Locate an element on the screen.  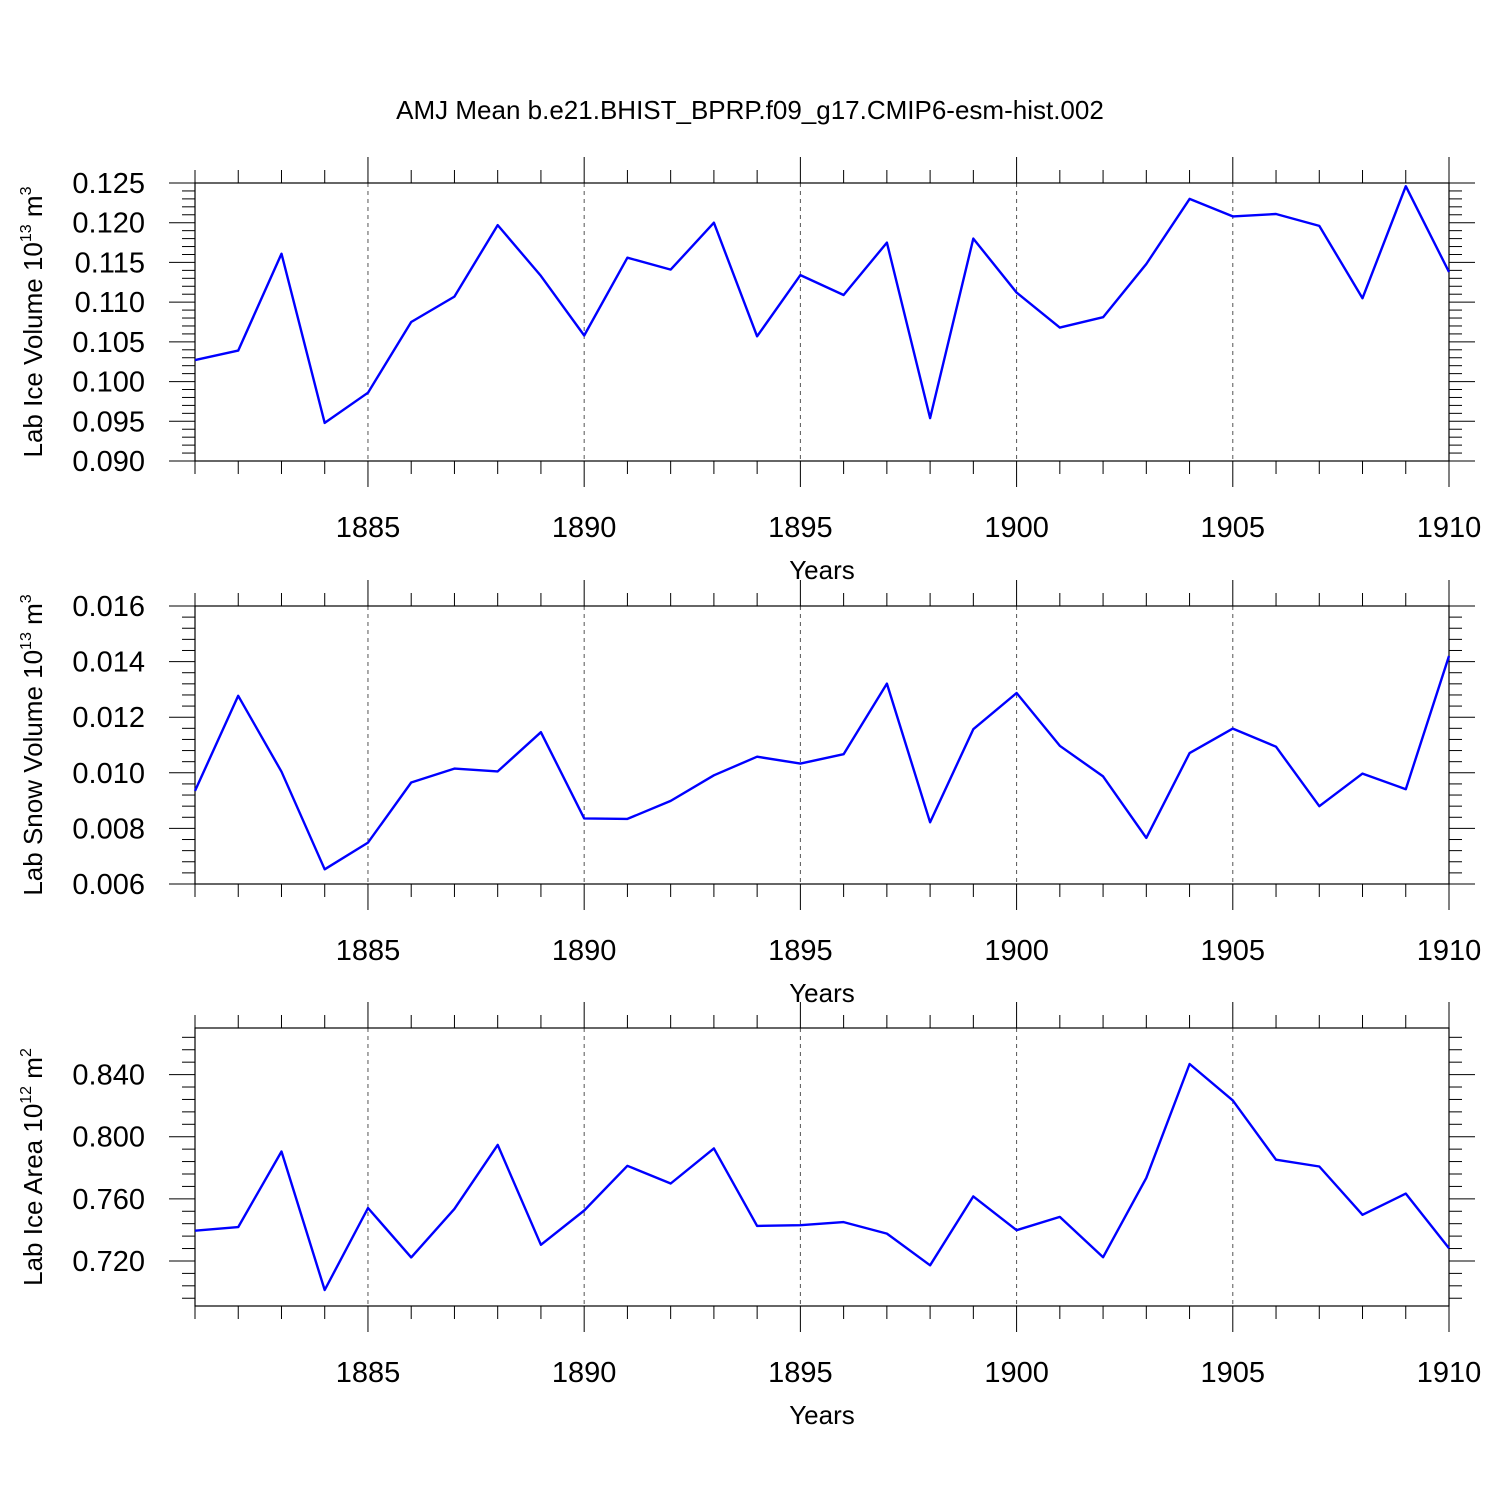
y-tick-label: 0.006 is located at coordinates (108, 885).